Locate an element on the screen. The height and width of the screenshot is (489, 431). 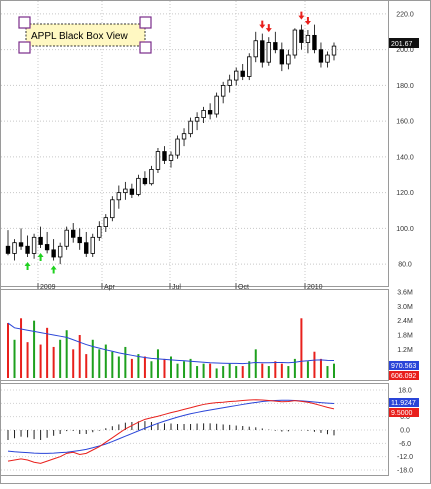
macd-tick-label: 18.0 is located at coordinates (405, 391).